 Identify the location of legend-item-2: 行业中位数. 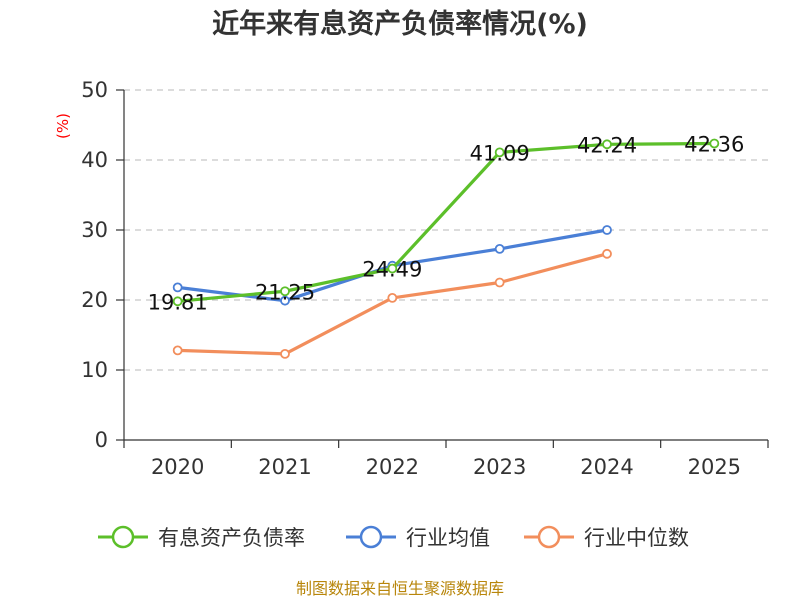
(606, 537).